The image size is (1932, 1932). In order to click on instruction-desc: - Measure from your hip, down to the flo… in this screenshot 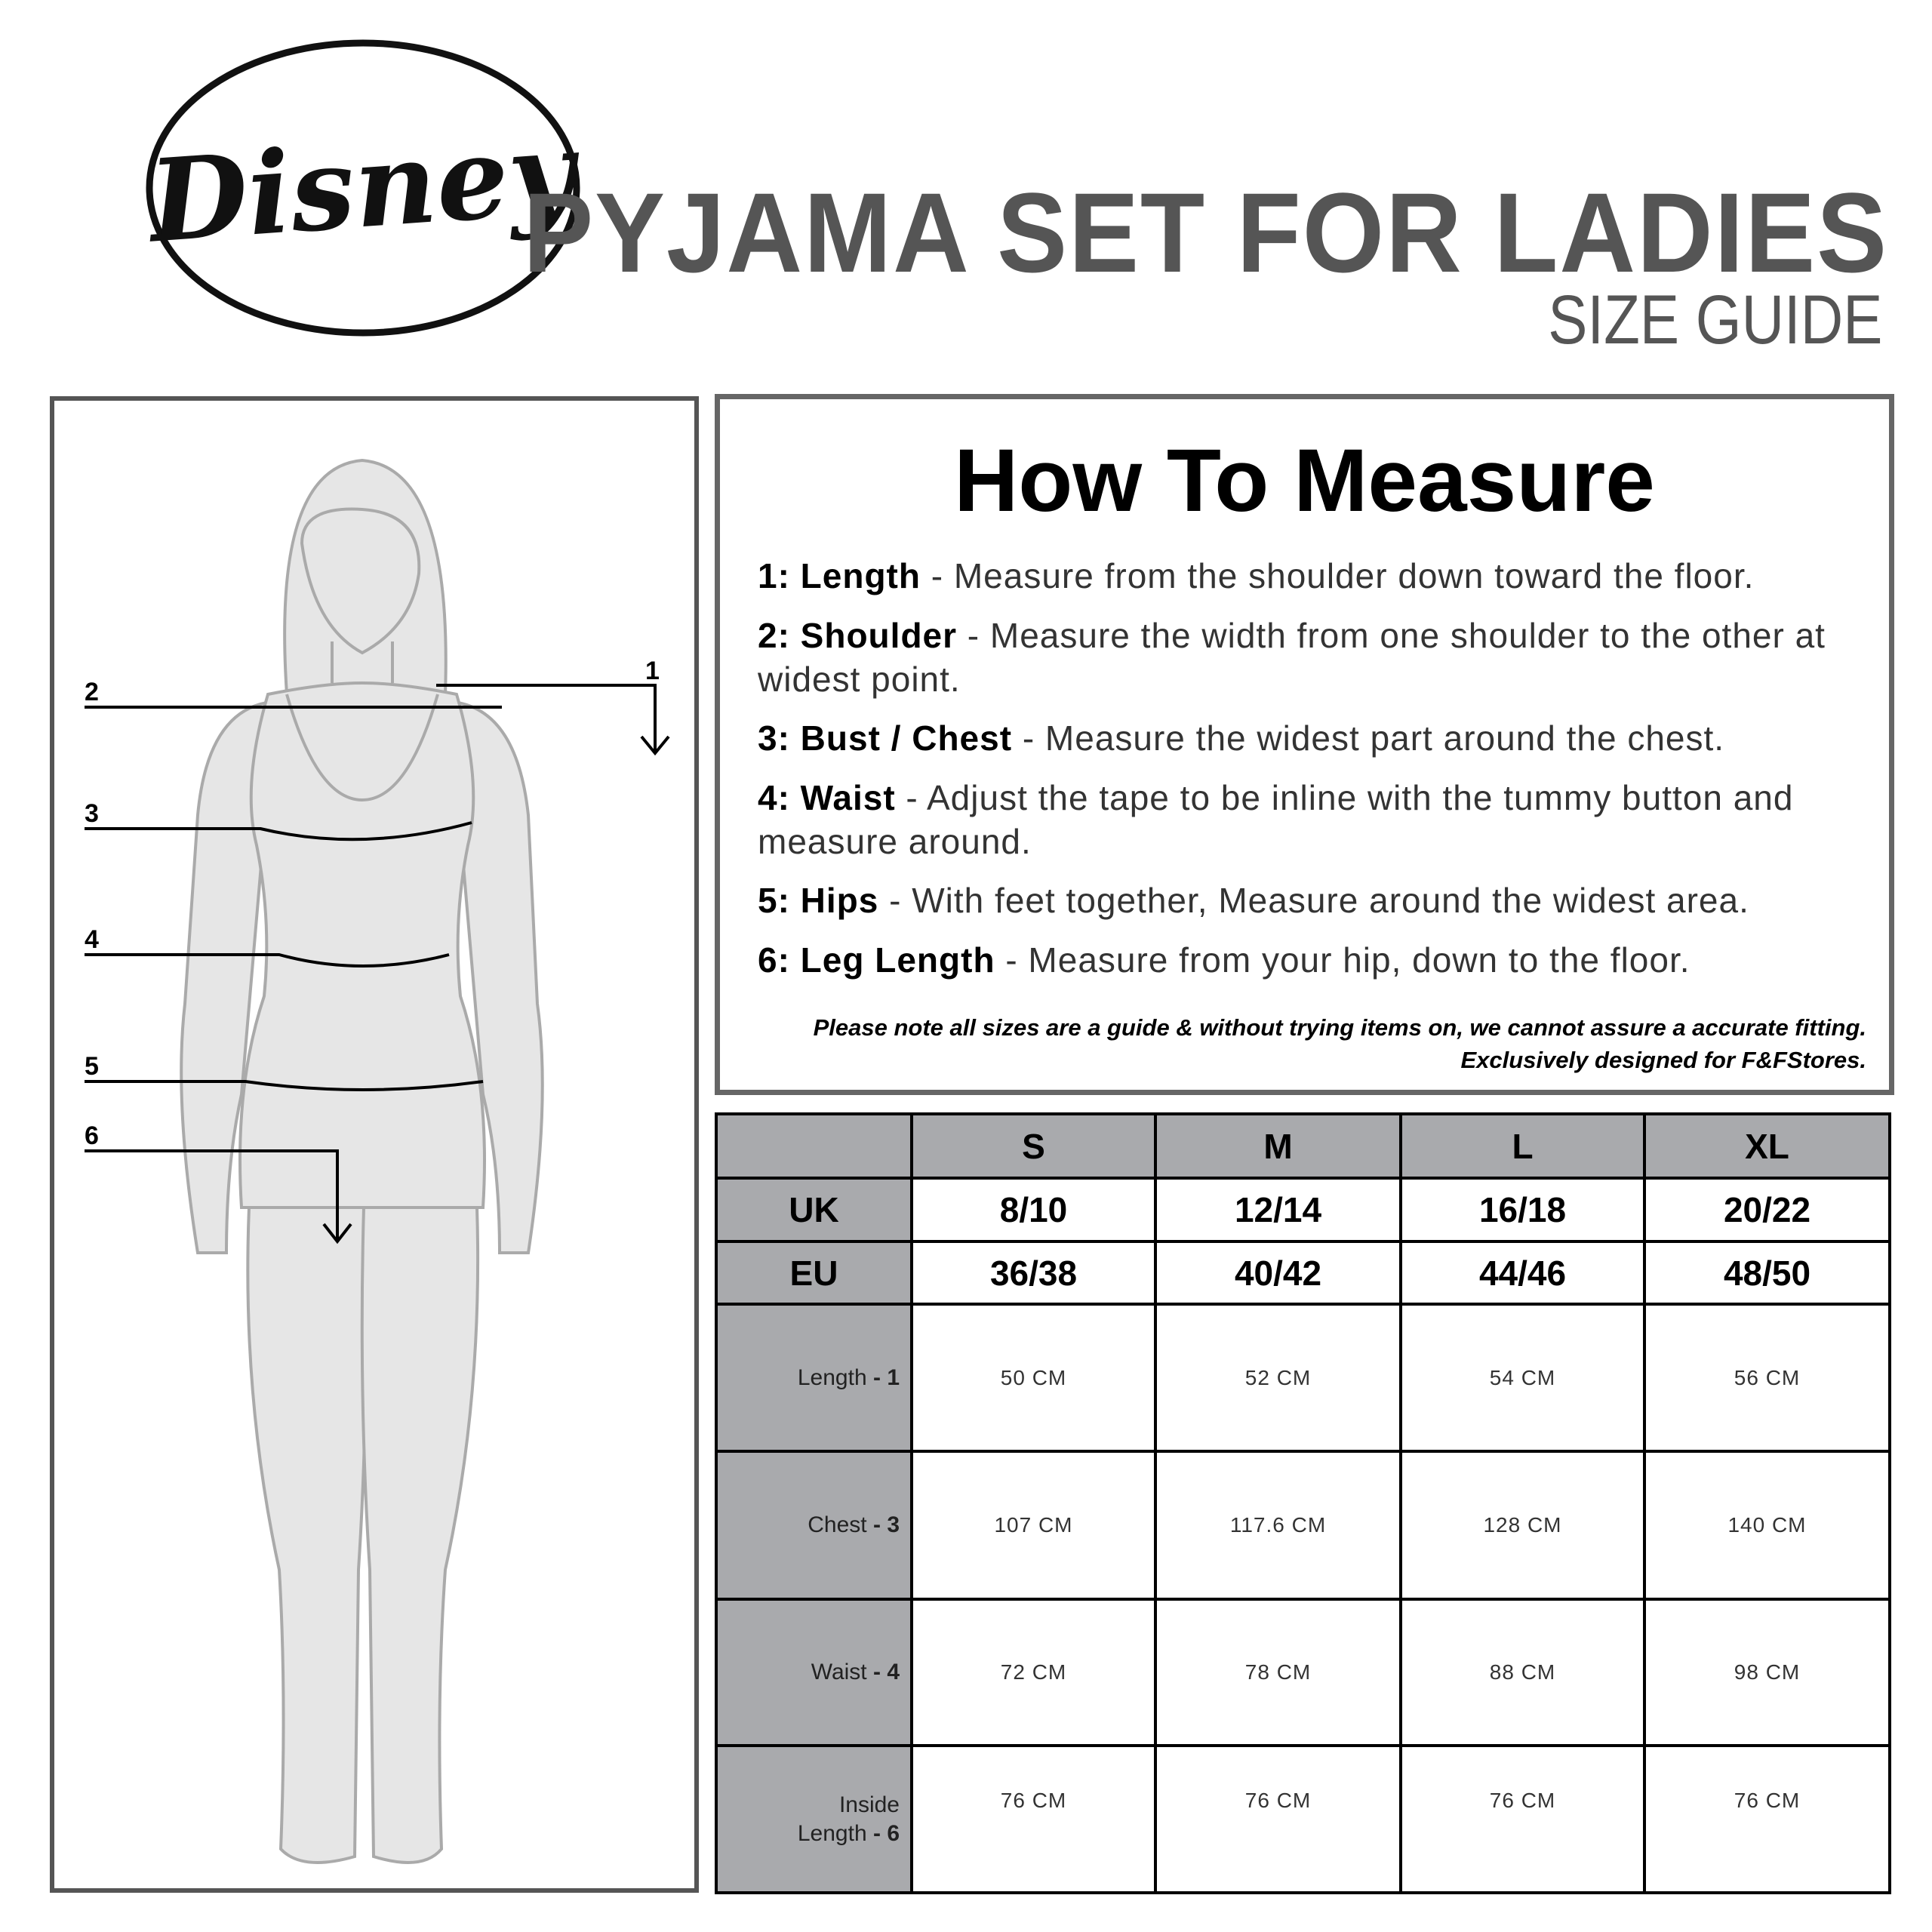, I will do `click(1342, 960)`.